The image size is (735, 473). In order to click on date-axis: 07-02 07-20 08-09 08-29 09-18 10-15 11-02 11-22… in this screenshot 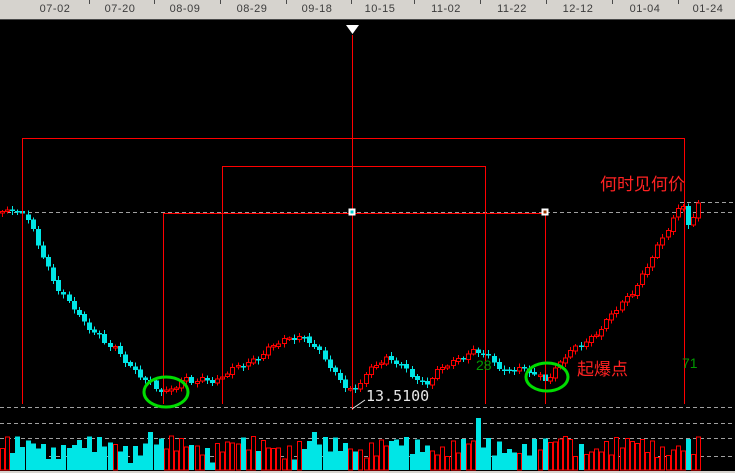, I will do `click(367, 10)`.